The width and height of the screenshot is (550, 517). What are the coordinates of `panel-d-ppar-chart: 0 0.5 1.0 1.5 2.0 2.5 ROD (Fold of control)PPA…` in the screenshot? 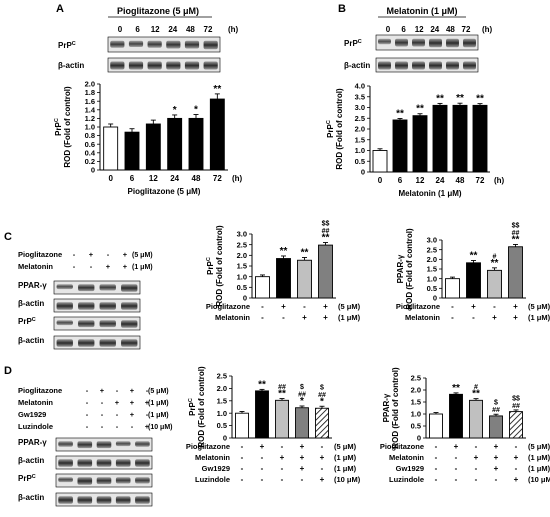 It's located at (465, 425).